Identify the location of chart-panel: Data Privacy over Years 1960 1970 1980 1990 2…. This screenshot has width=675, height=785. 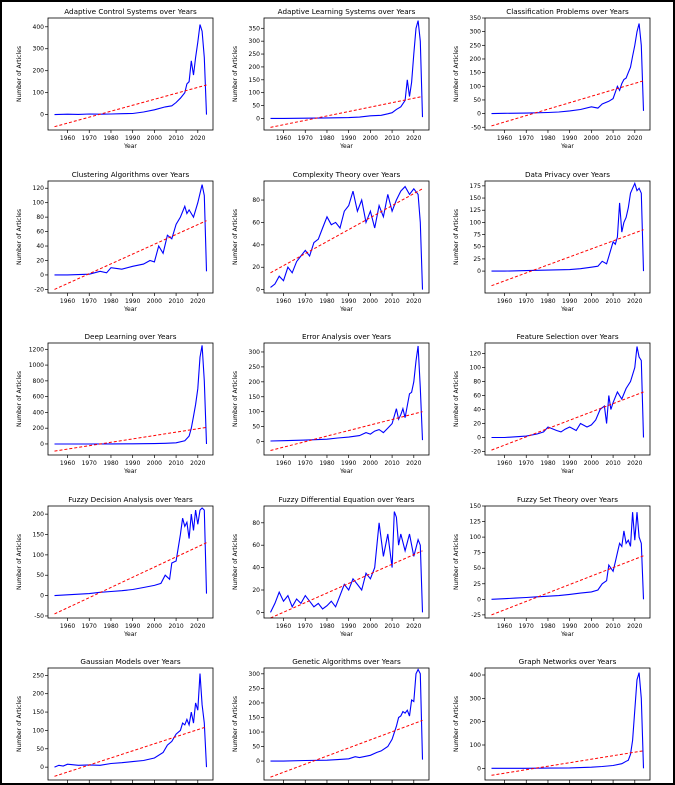
(552, 241).